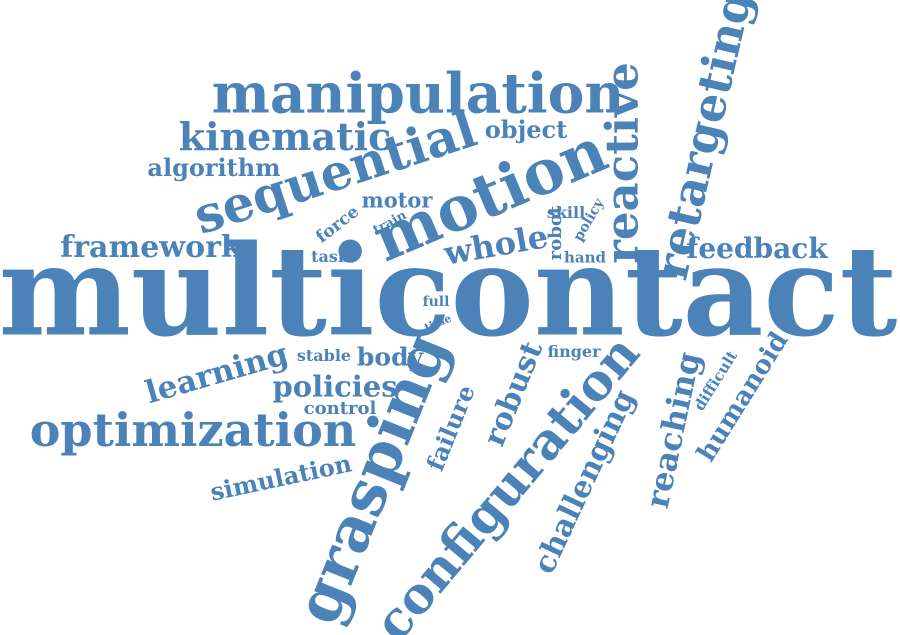 This screenshot has width=900, height=635. Describe the element at coordinates (574, 351) in the screenshot. I see `word-finger: finger` at that location.